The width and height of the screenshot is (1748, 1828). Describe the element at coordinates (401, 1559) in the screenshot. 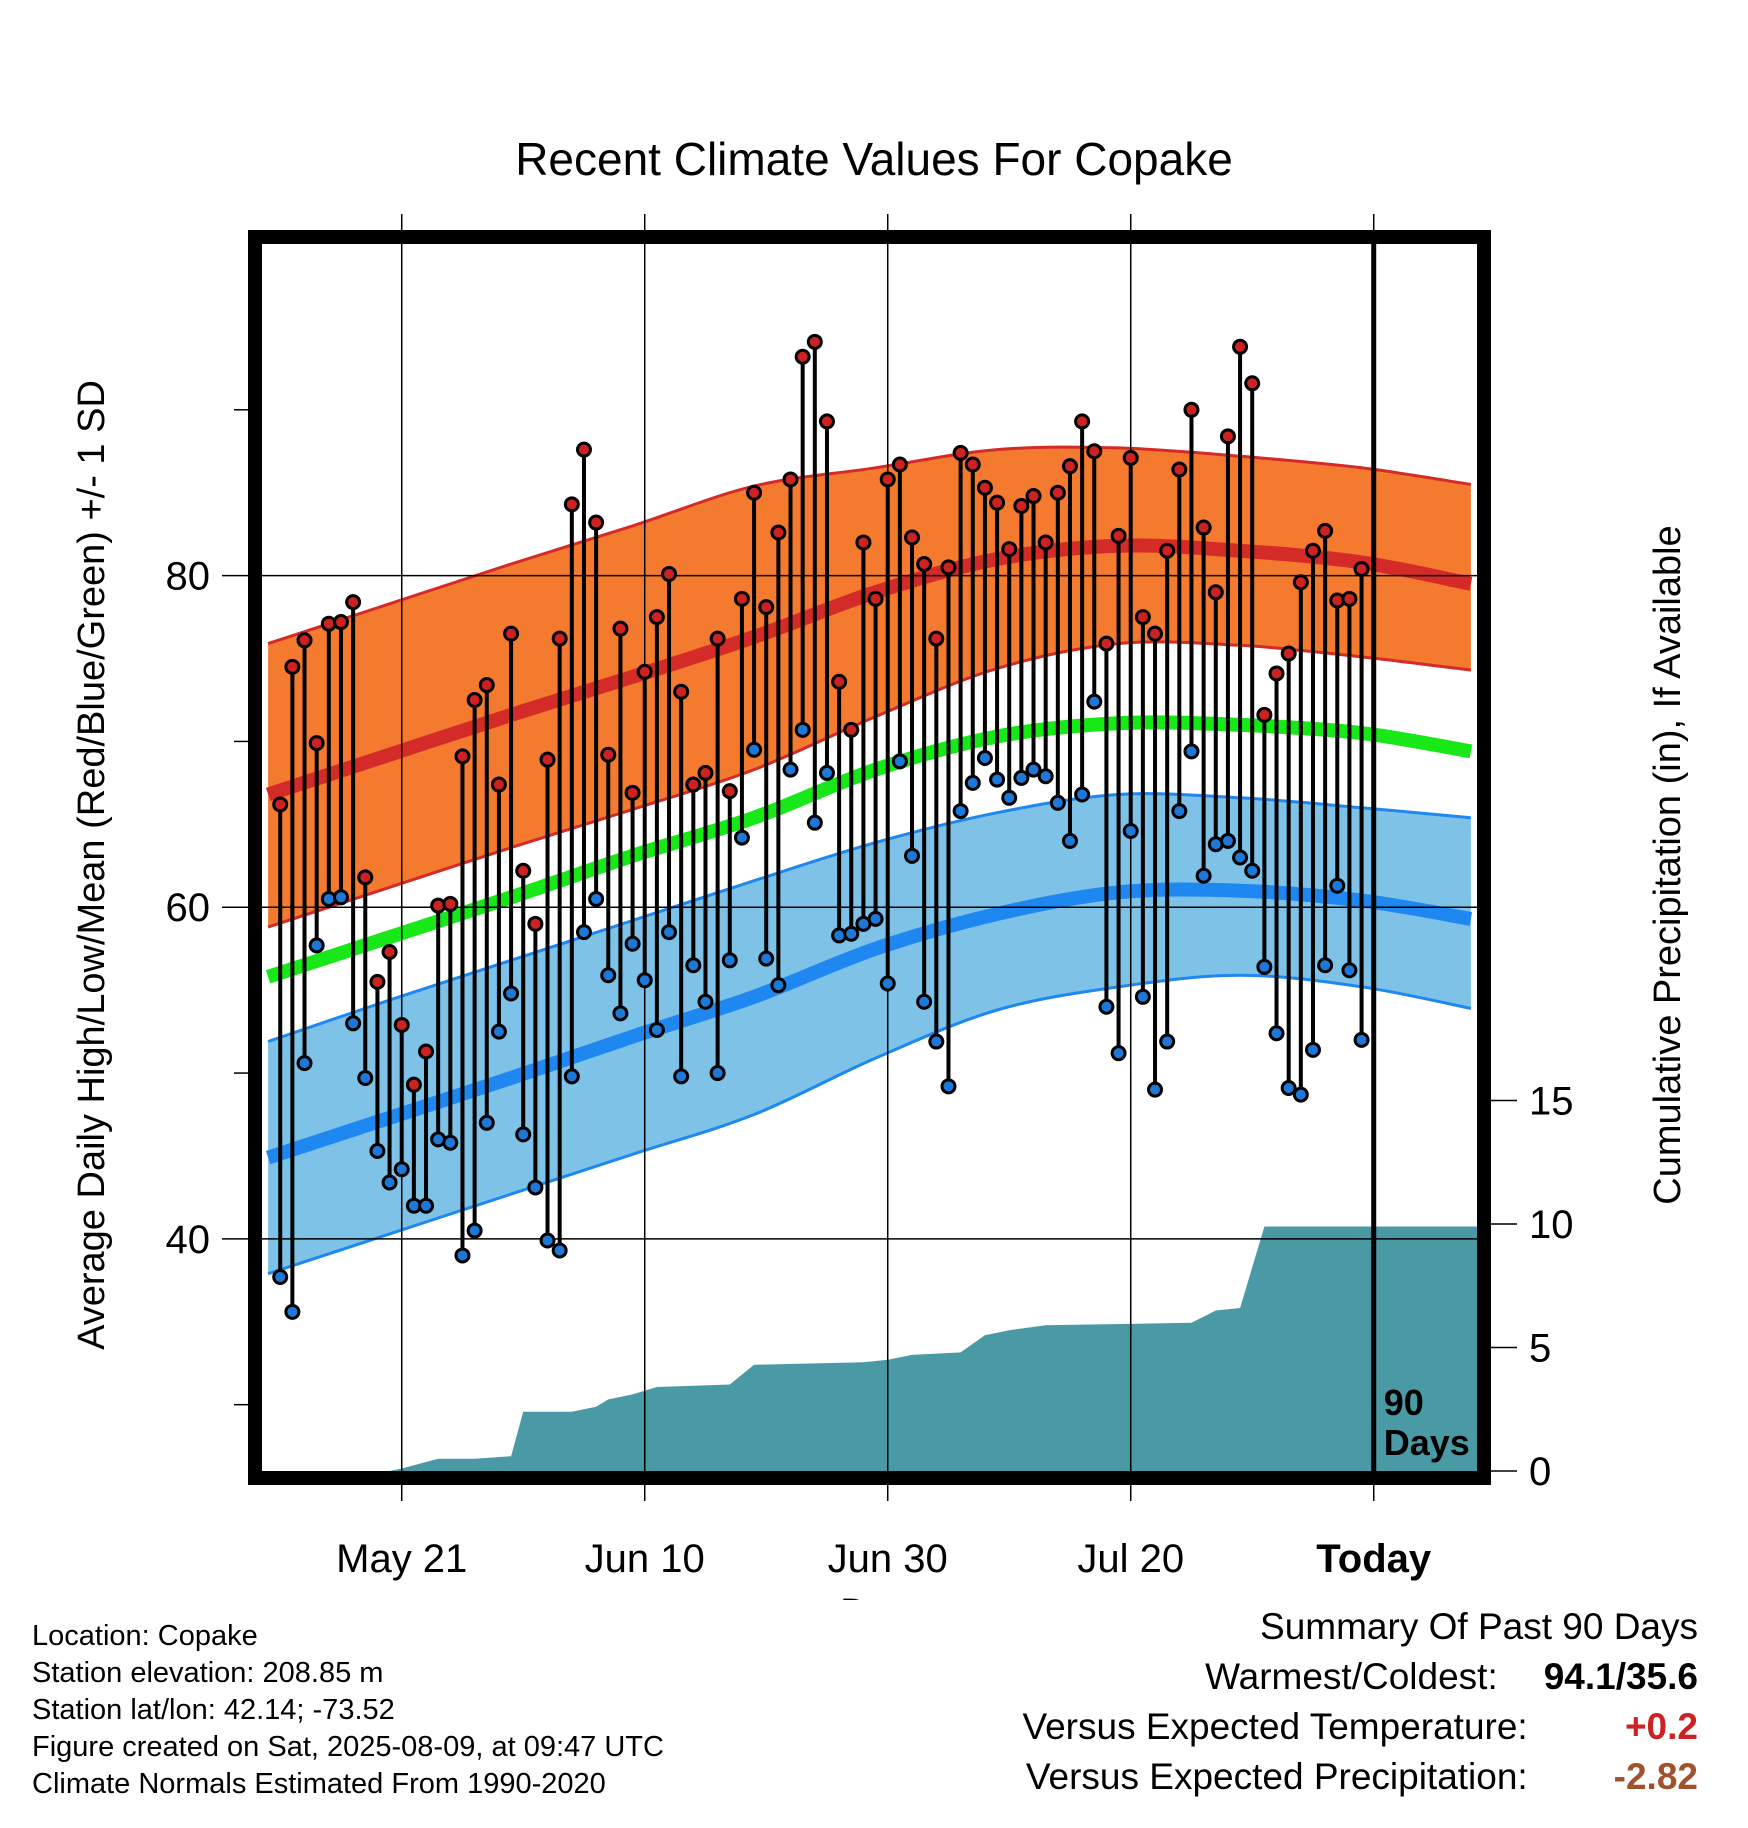

I see `x-tick-label: May 21` at that location.